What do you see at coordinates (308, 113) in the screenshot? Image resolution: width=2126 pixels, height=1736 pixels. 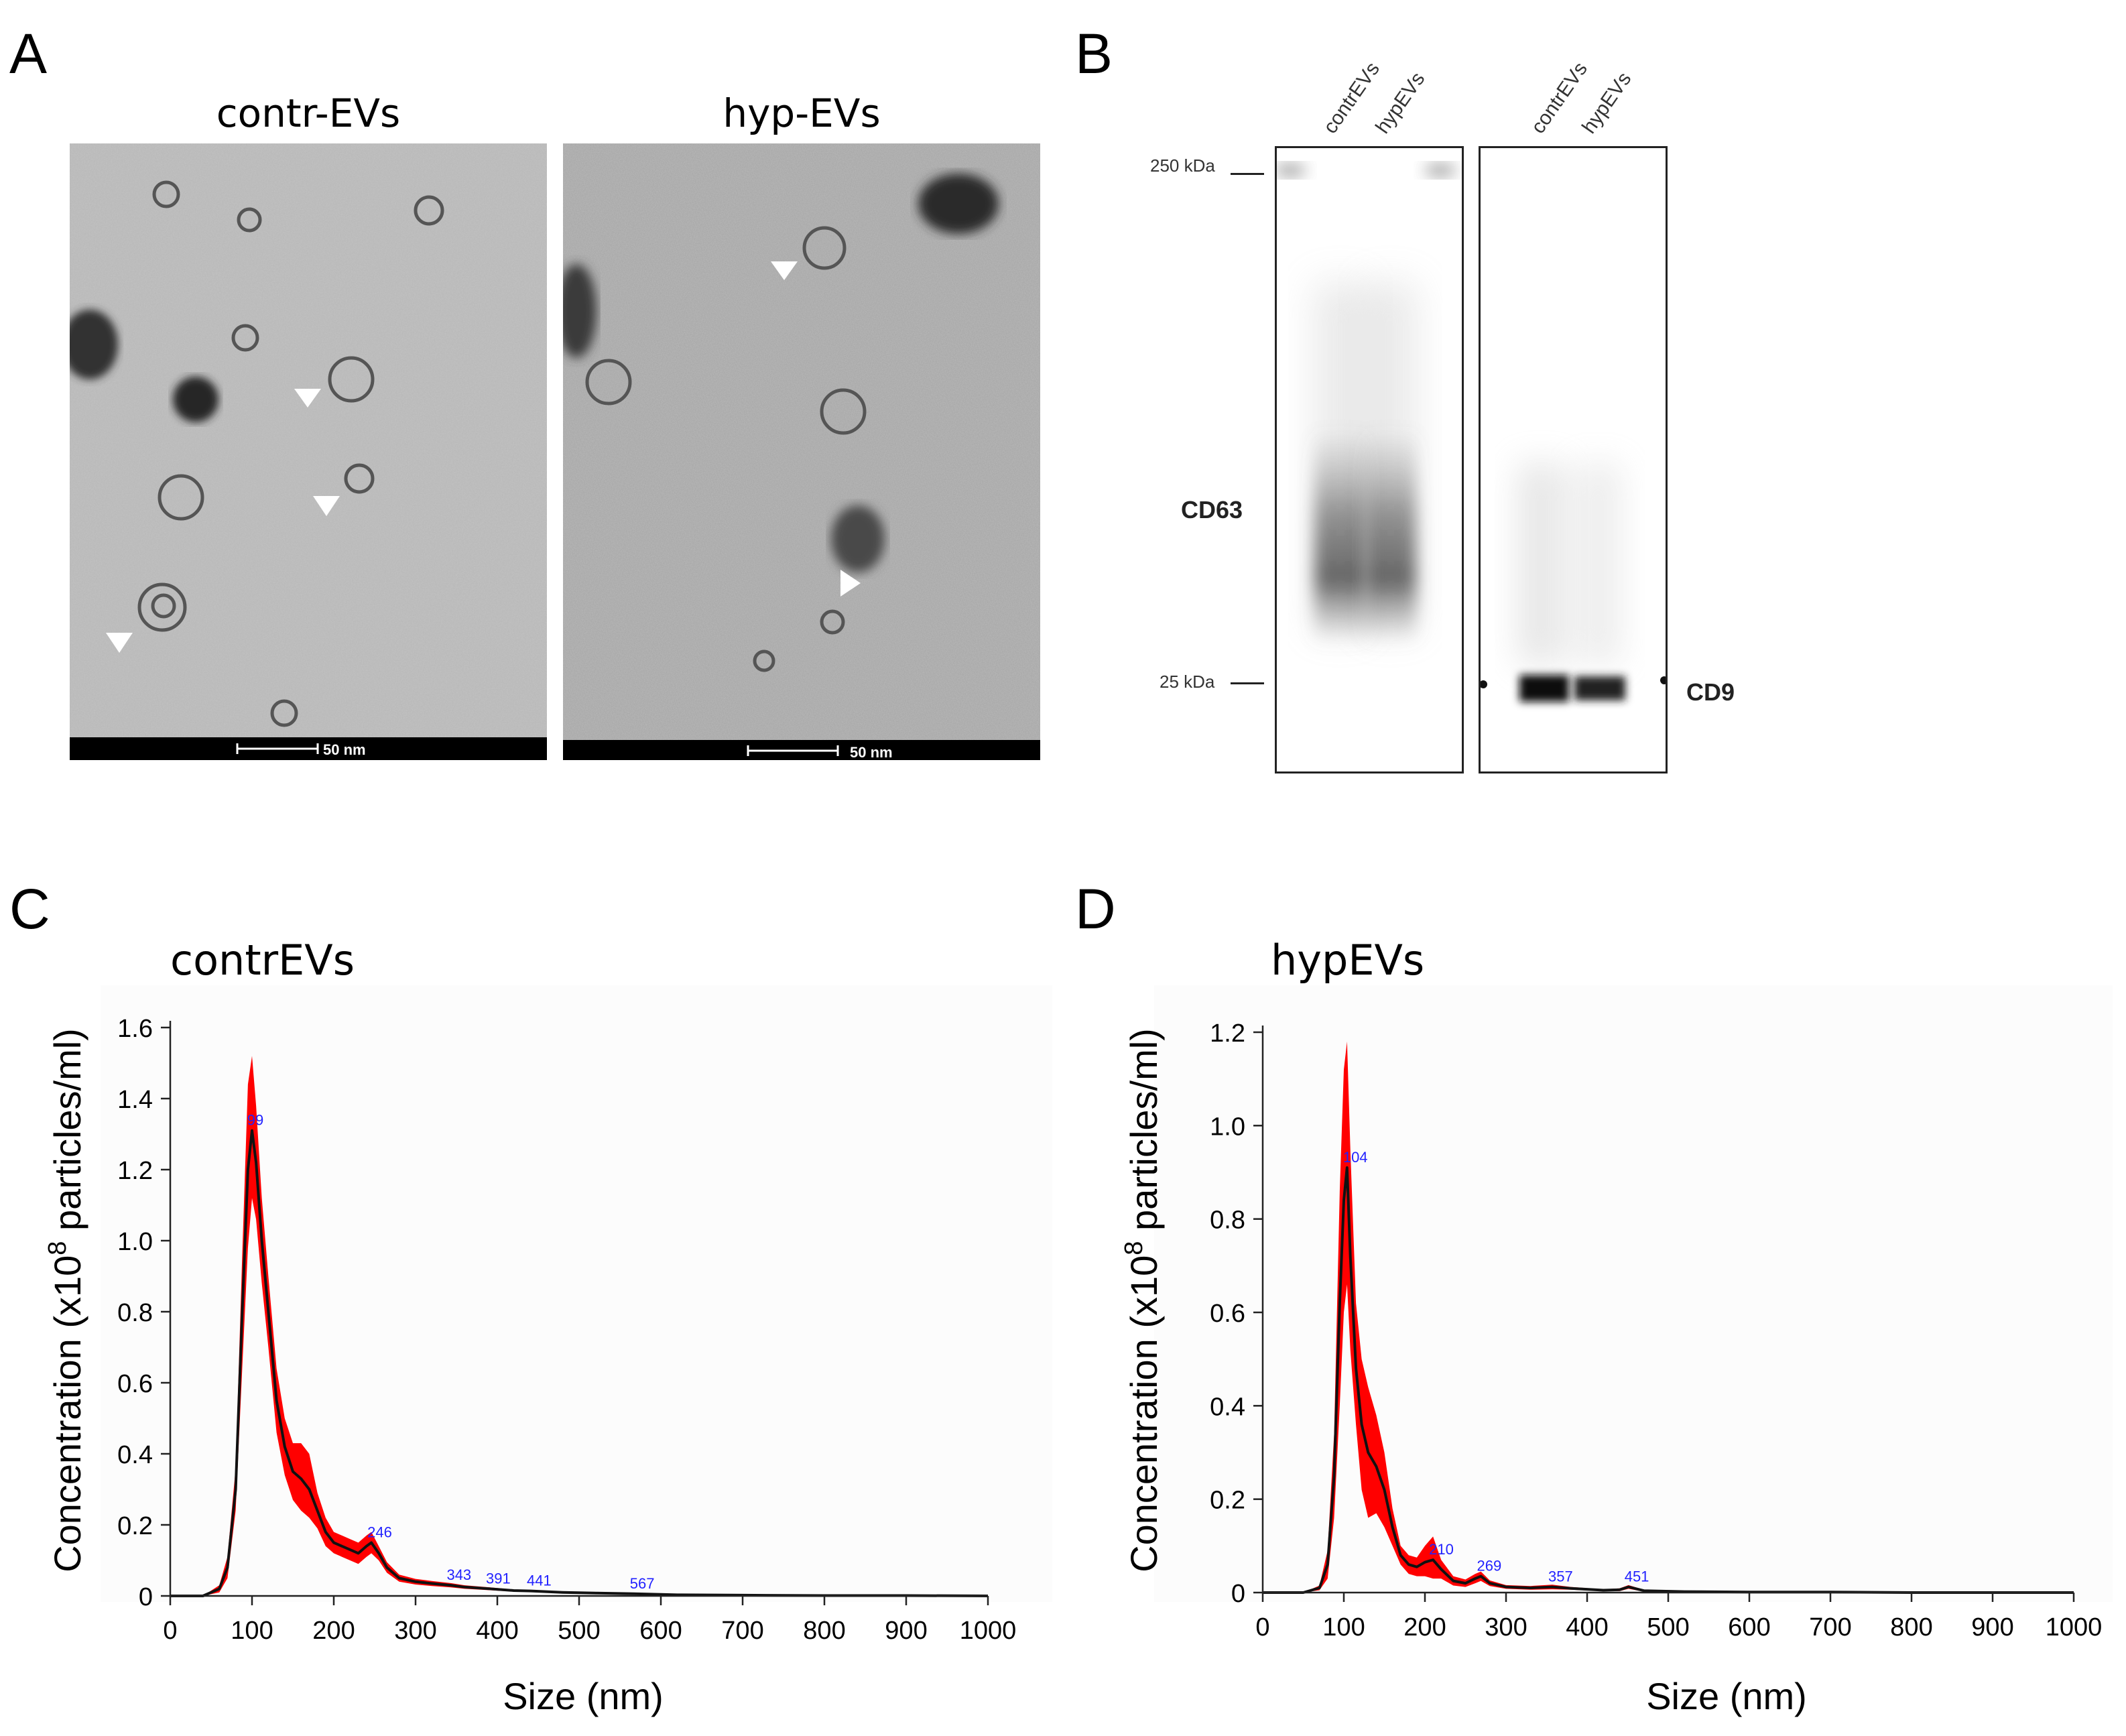 I see `em-title-contr: contr-EVs` at bounding box center [308, 113].